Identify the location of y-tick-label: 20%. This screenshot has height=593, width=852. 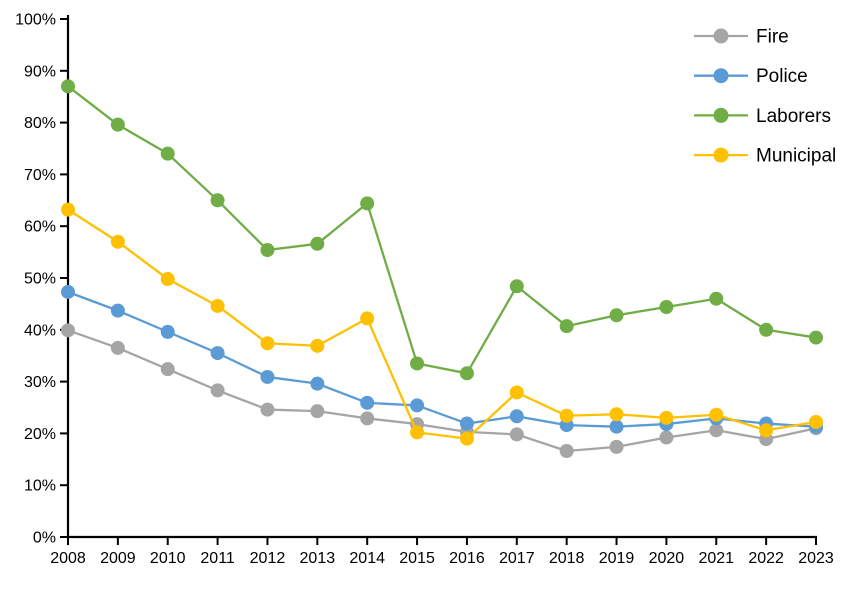
(40, 434).